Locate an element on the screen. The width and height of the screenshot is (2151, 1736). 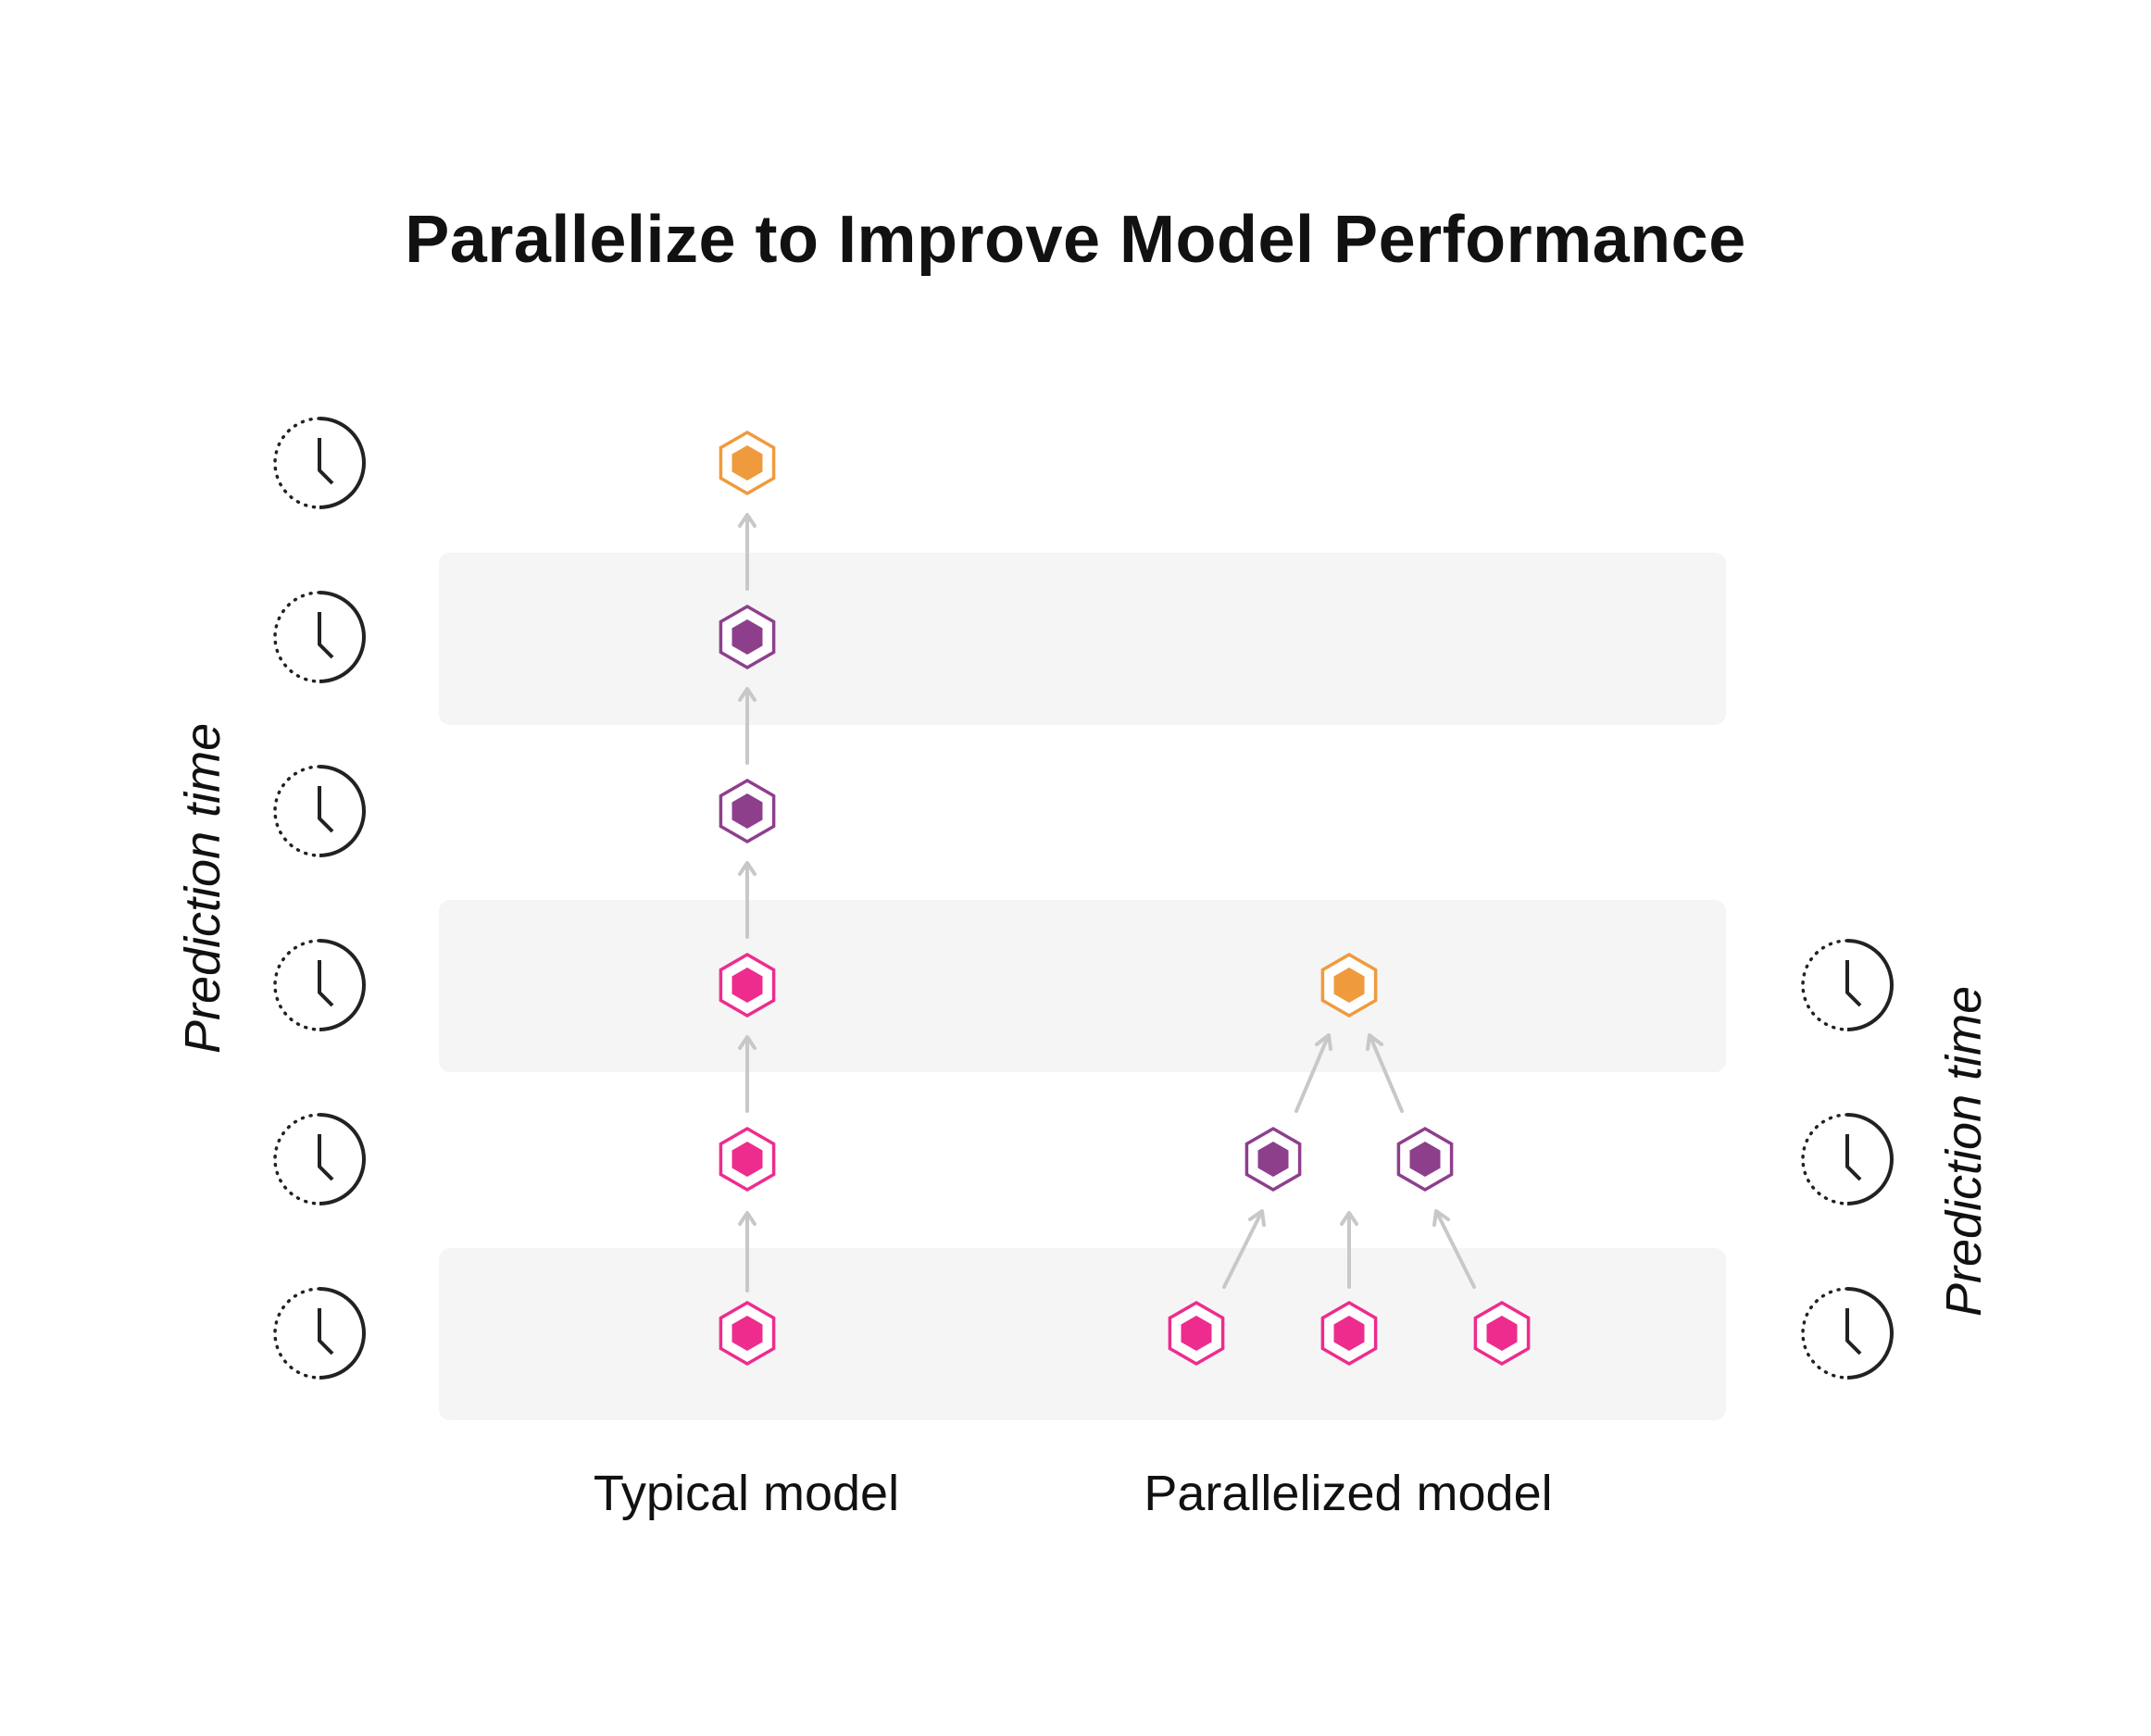
right-clock-column is located at coordinates (1848, 1159).